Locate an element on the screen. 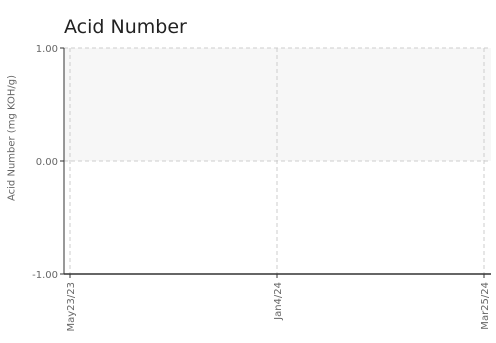 Image resolution: width=496 pixels, height=343 pixels. y-tick-label: 0.00 is located at coordinates (47, 162).